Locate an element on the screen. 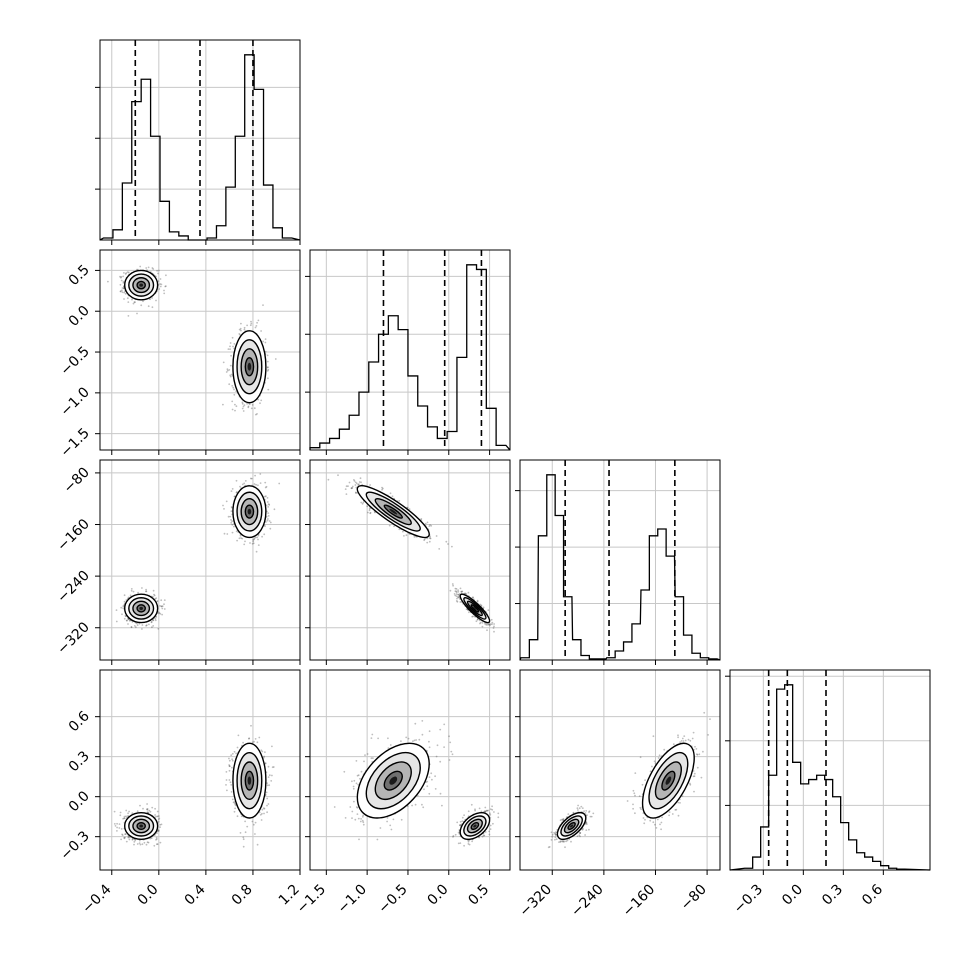  x-tick-label-2-1: −240 is located at coordinates (587, 901).